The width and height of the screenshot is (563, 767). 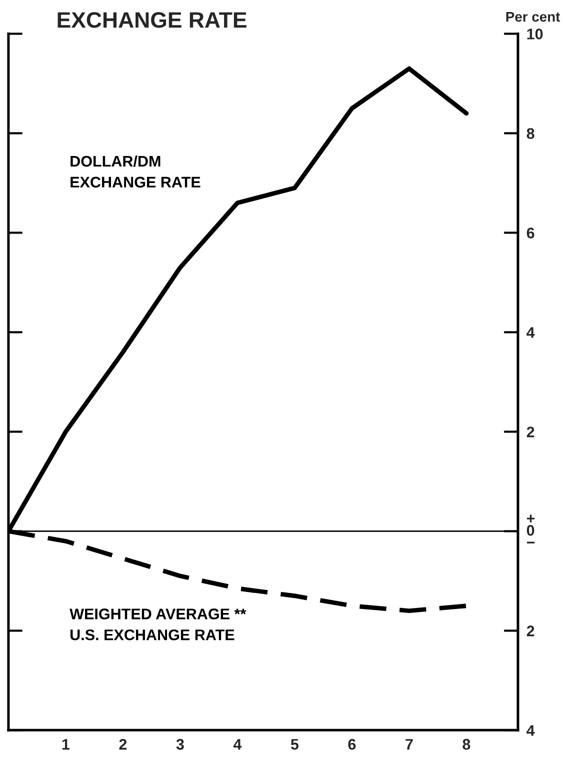 I want to click on x-tick-label: 4, so click(x=237, y=744).